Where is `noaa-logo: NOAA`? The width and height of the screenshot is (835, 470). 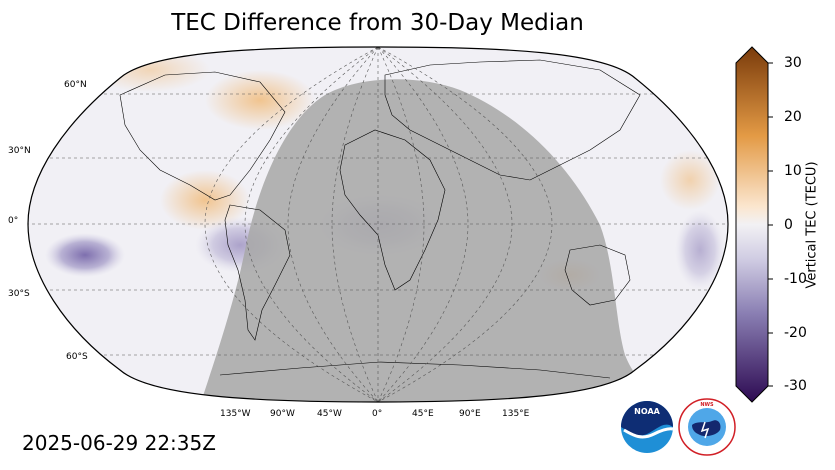 noaa-logo: NOAA is located at coordinates (647, 427).